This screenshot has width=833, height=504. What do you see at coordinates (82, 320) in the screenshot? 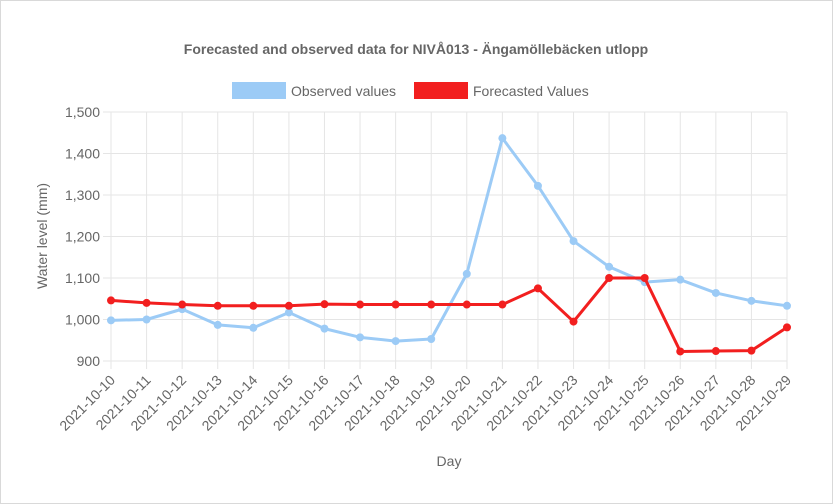
I see `y-tick-label: 1,000` at bounding box center [82, 320].